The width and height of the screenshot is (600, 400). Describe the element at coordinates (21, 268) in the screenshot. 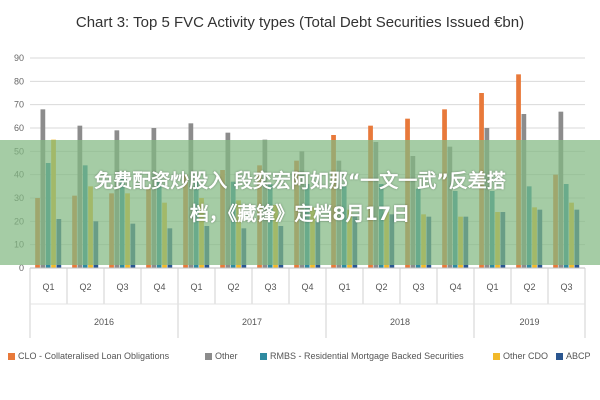

I see `y-tick-label: 0` at that location.